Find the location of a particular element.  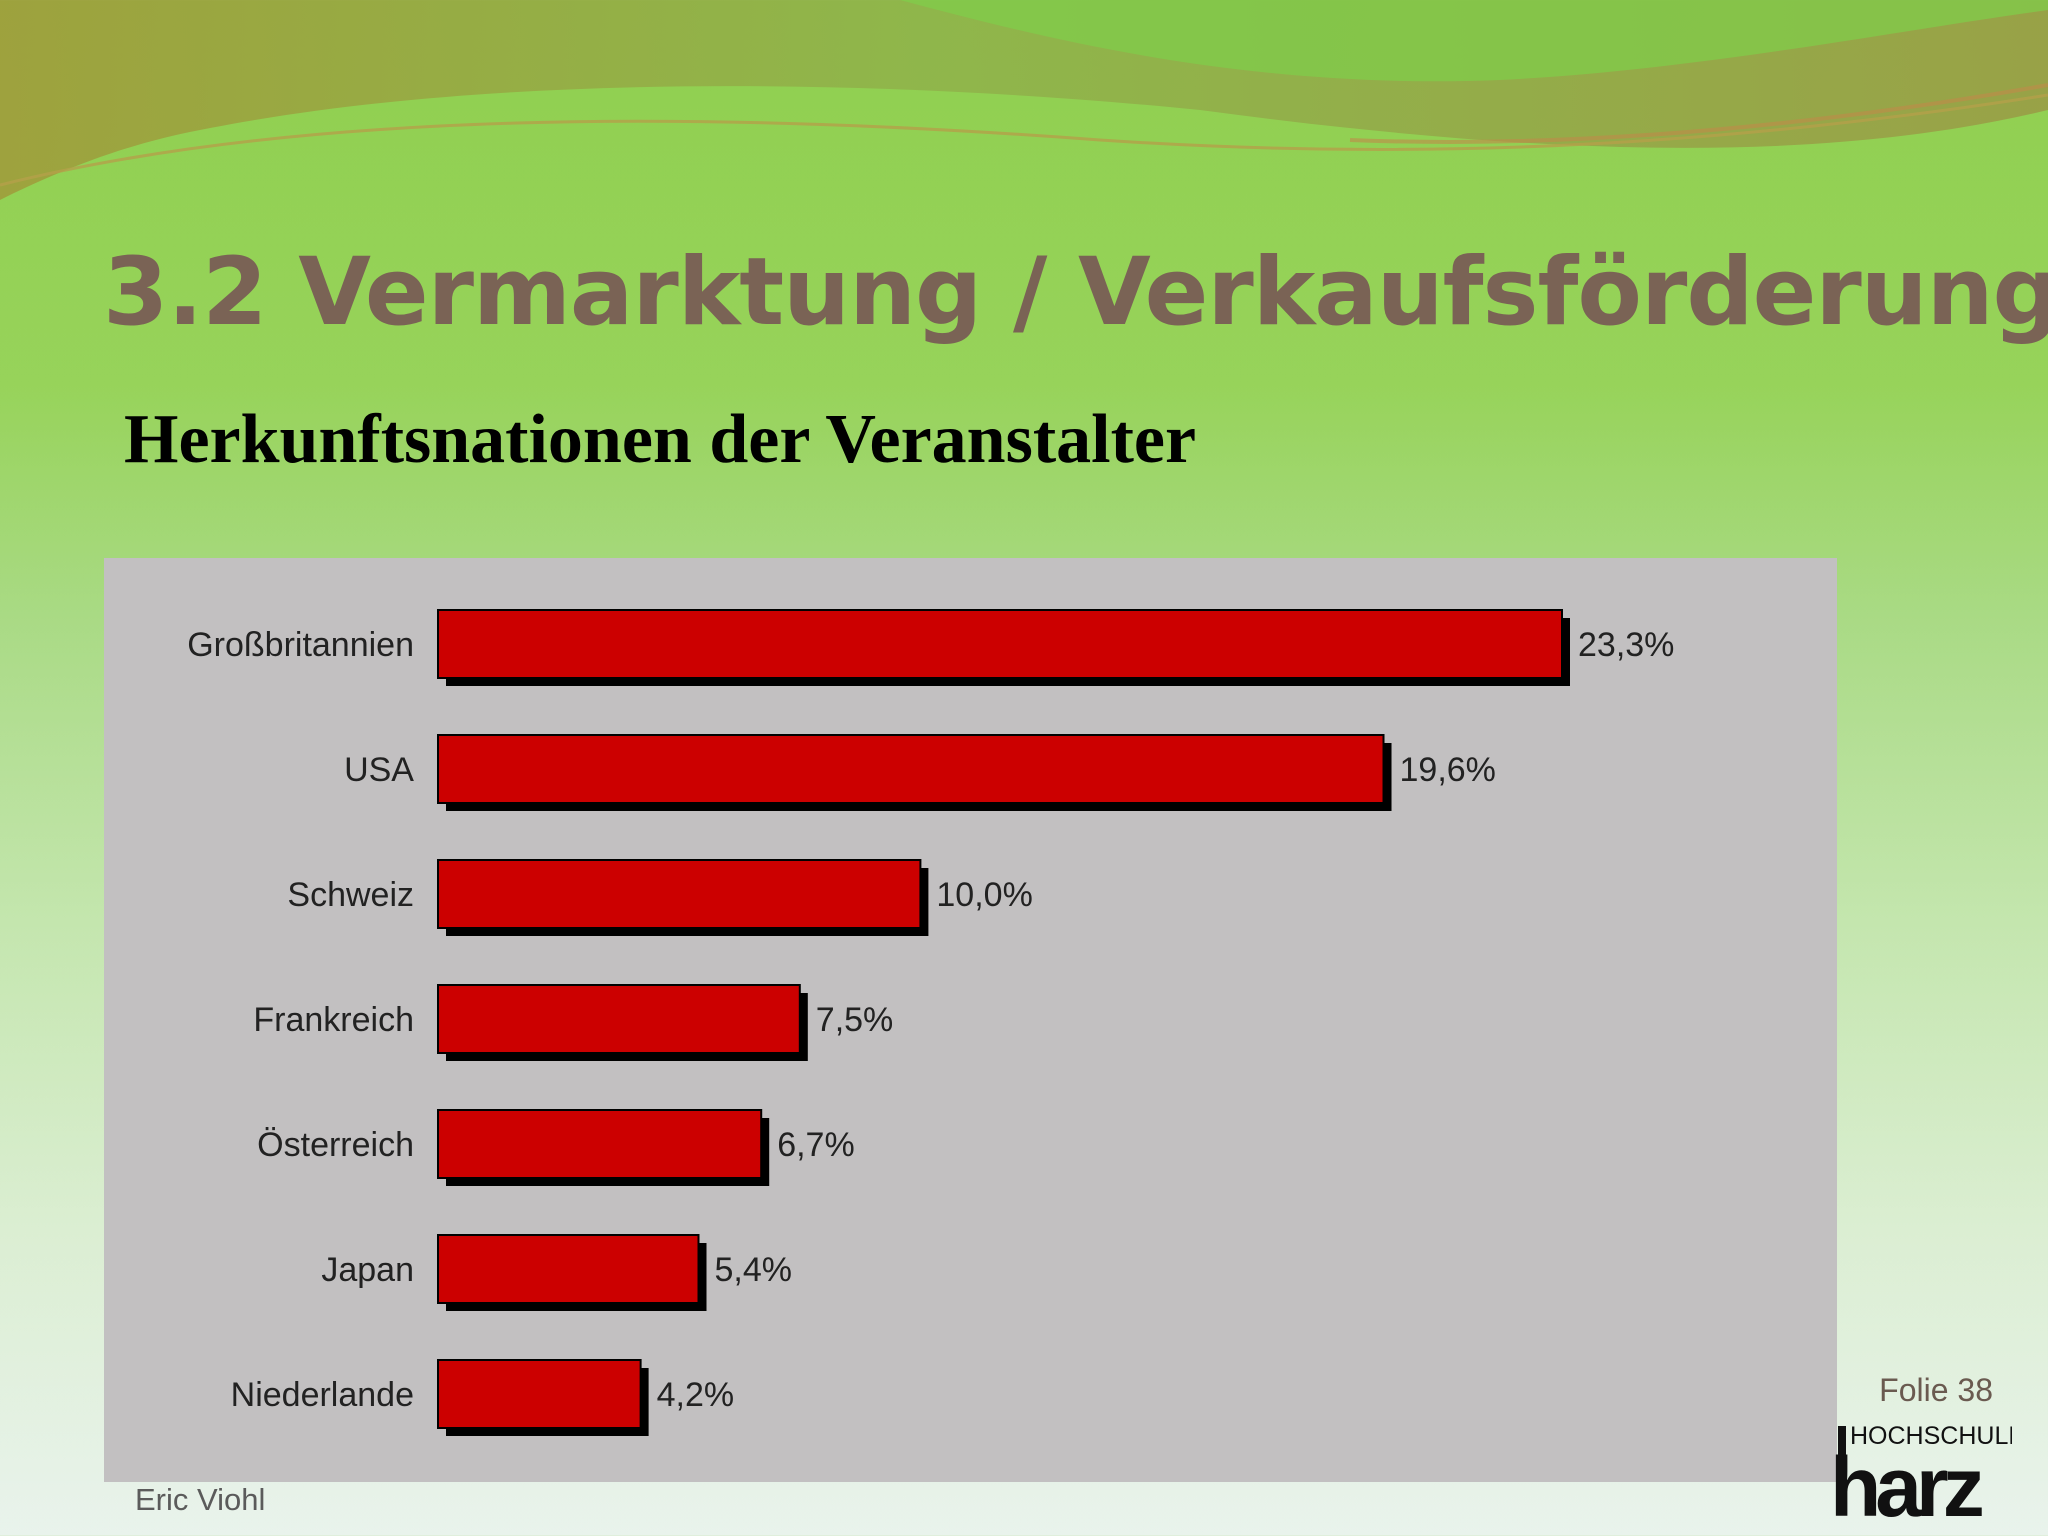

logo-bar is located at coordinates (1842, 1446).